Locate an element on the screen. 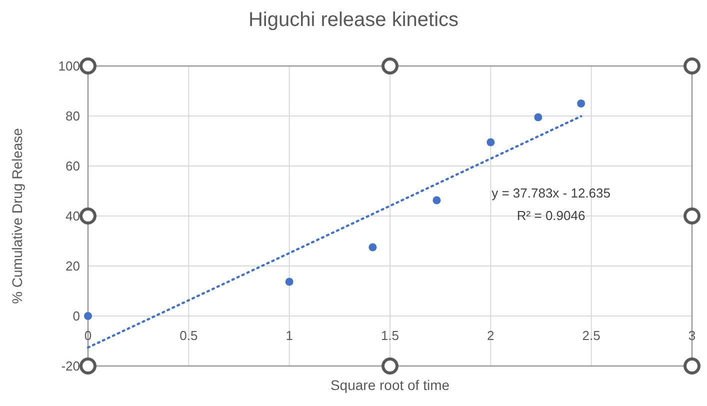  x-axis-title: Square root of time is located at coordinates (390, 385).